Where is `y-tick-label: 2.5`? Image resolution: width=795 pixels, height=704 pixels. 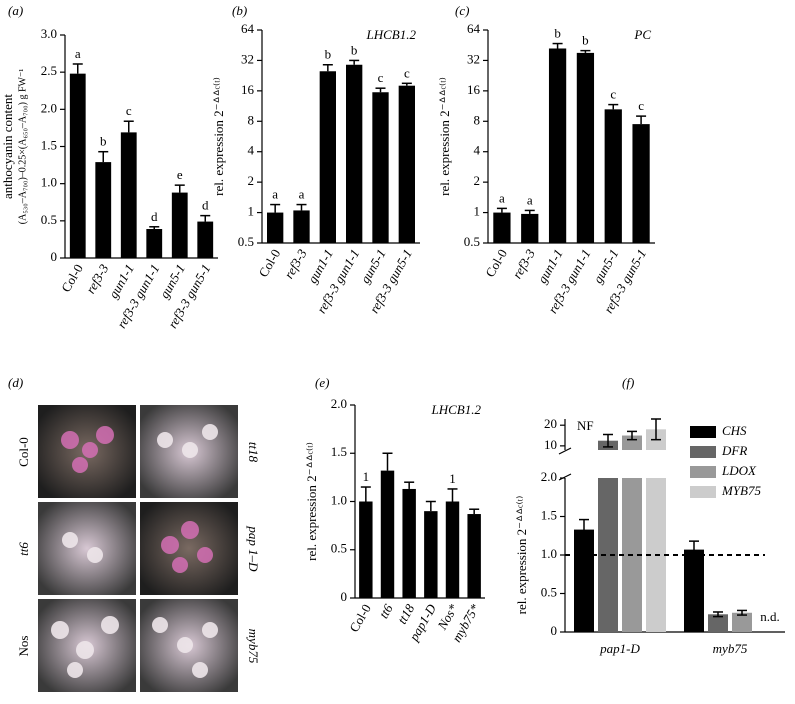 y-tick-label: 2.5 is located at coordinates (49, 70).